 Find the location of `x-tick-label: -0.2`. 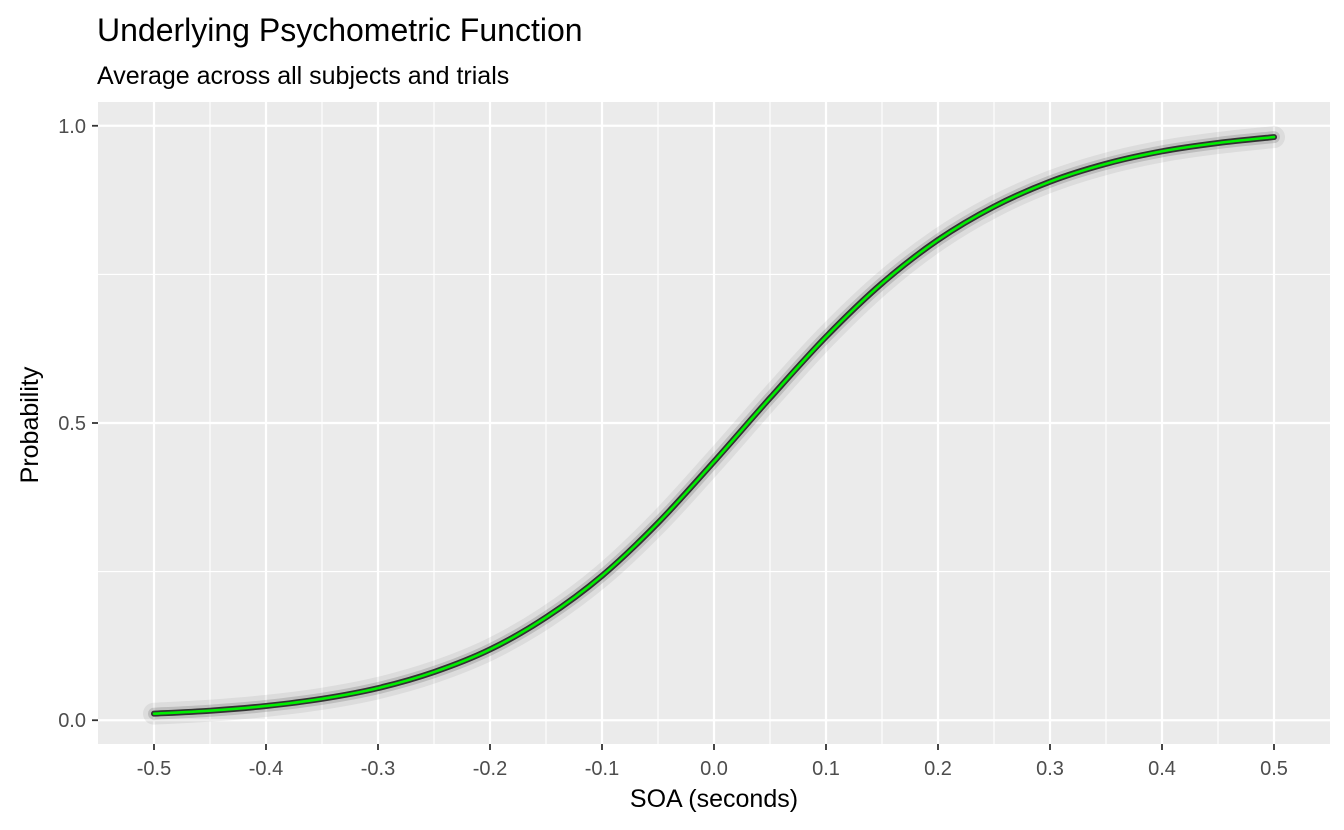

x-tick-label: -0.2 is located at coordinates (490, 769).